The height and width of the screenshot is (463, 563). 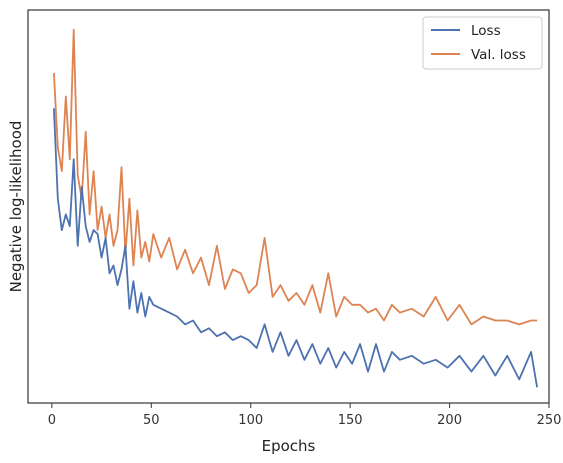 What do you see at coordinates (498, 55) in the screenshot?
I see `legend-label-val-loss: Val. loss` at bounding box center [498, 55].